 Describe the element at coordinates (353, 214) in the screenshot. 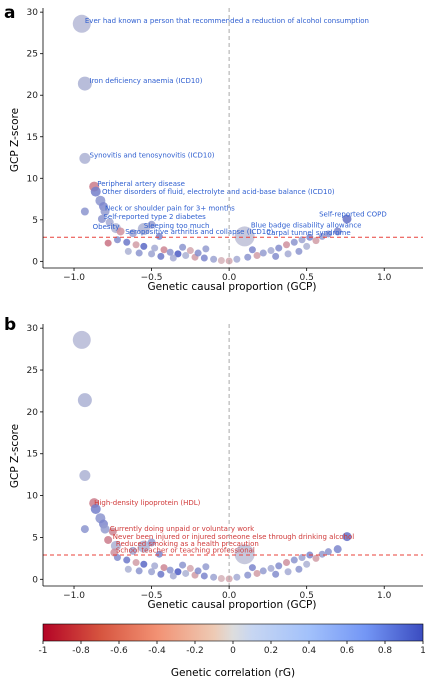

I see `annotation-label: Self-reported COPD` at that location.